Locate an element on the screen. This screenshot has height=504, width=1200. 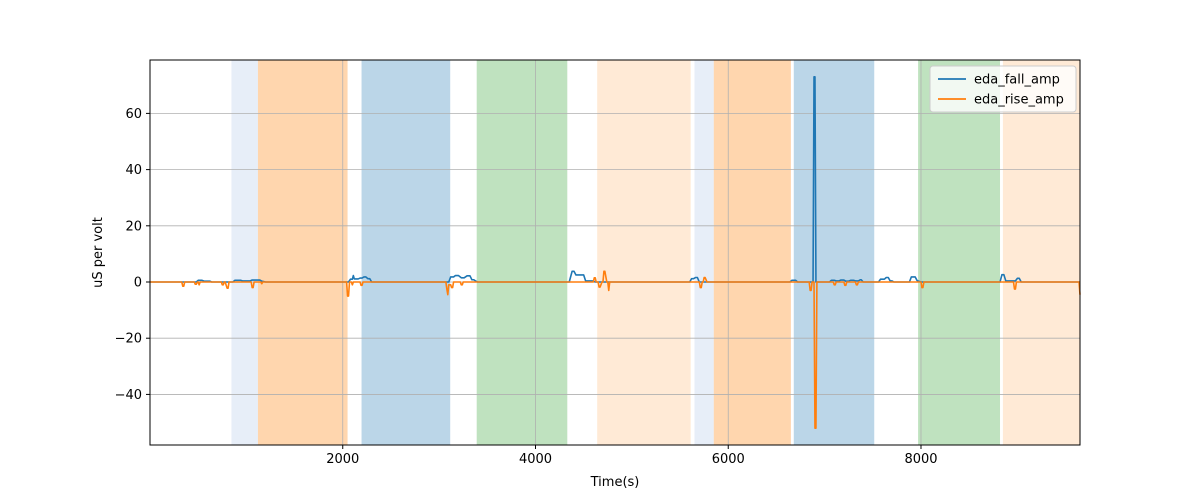
y-axis-label: uS per volt is located at coordinates (98, 252).